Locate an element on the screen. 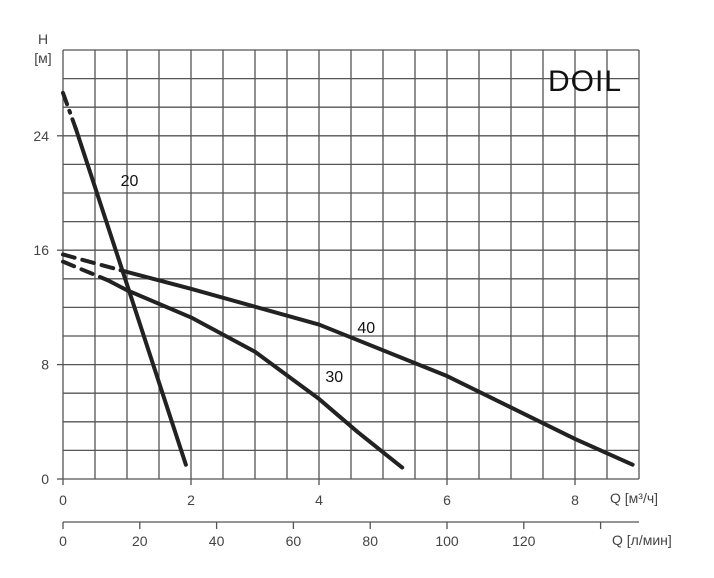  x-tick-label: 4 is located at coordinates (319, 500).